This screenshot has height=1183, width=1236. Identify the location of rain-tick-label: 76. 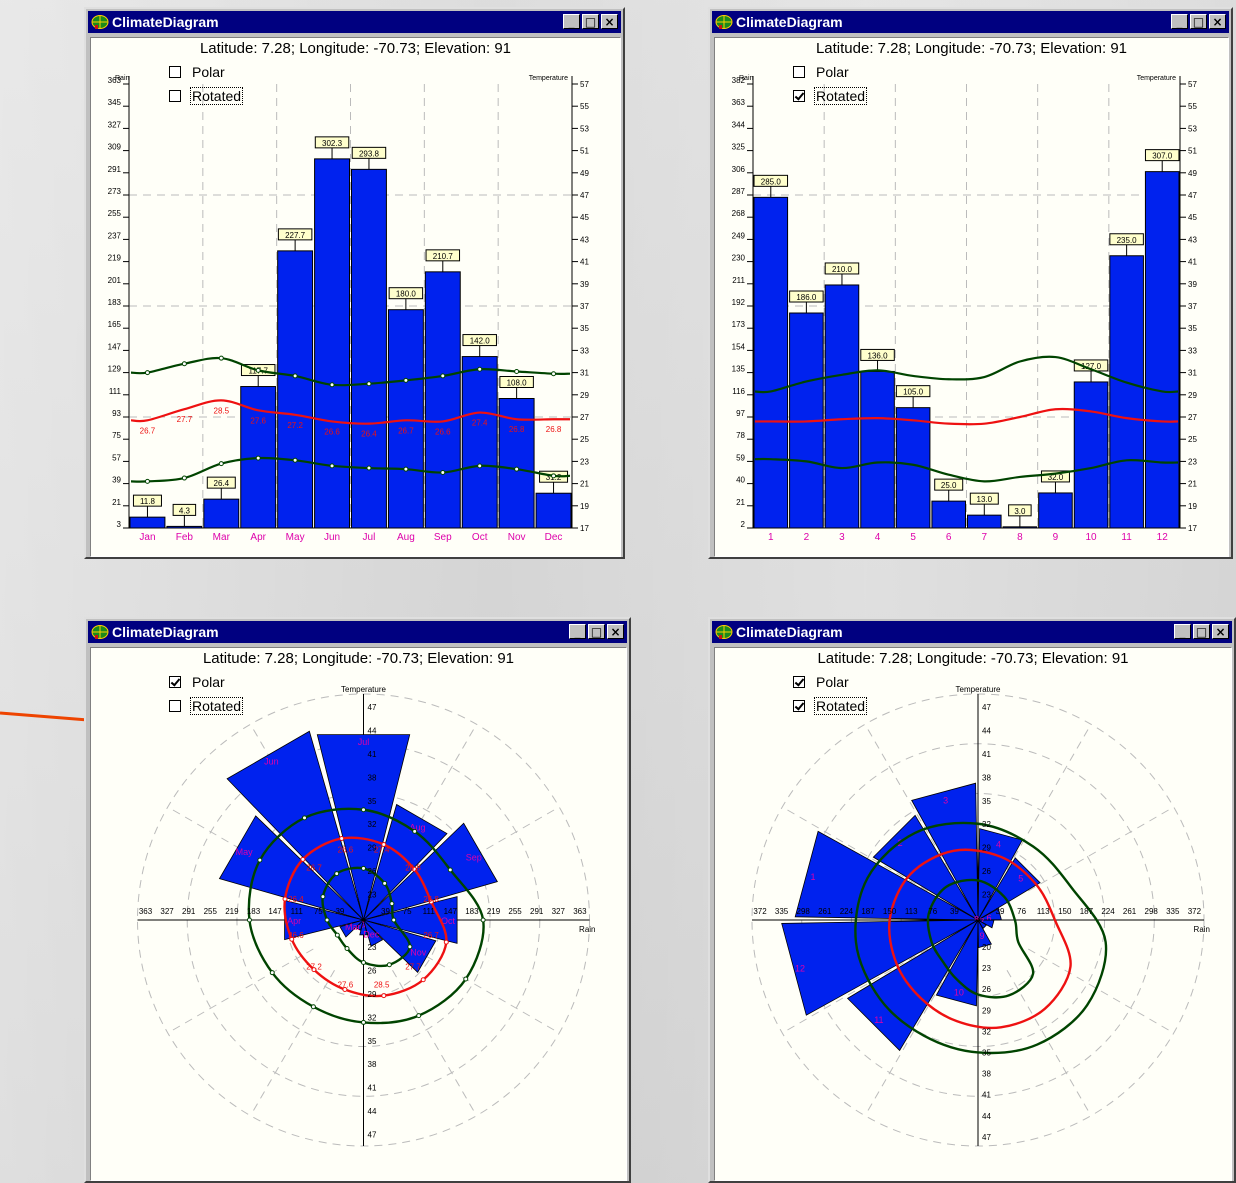
(1021, 911).